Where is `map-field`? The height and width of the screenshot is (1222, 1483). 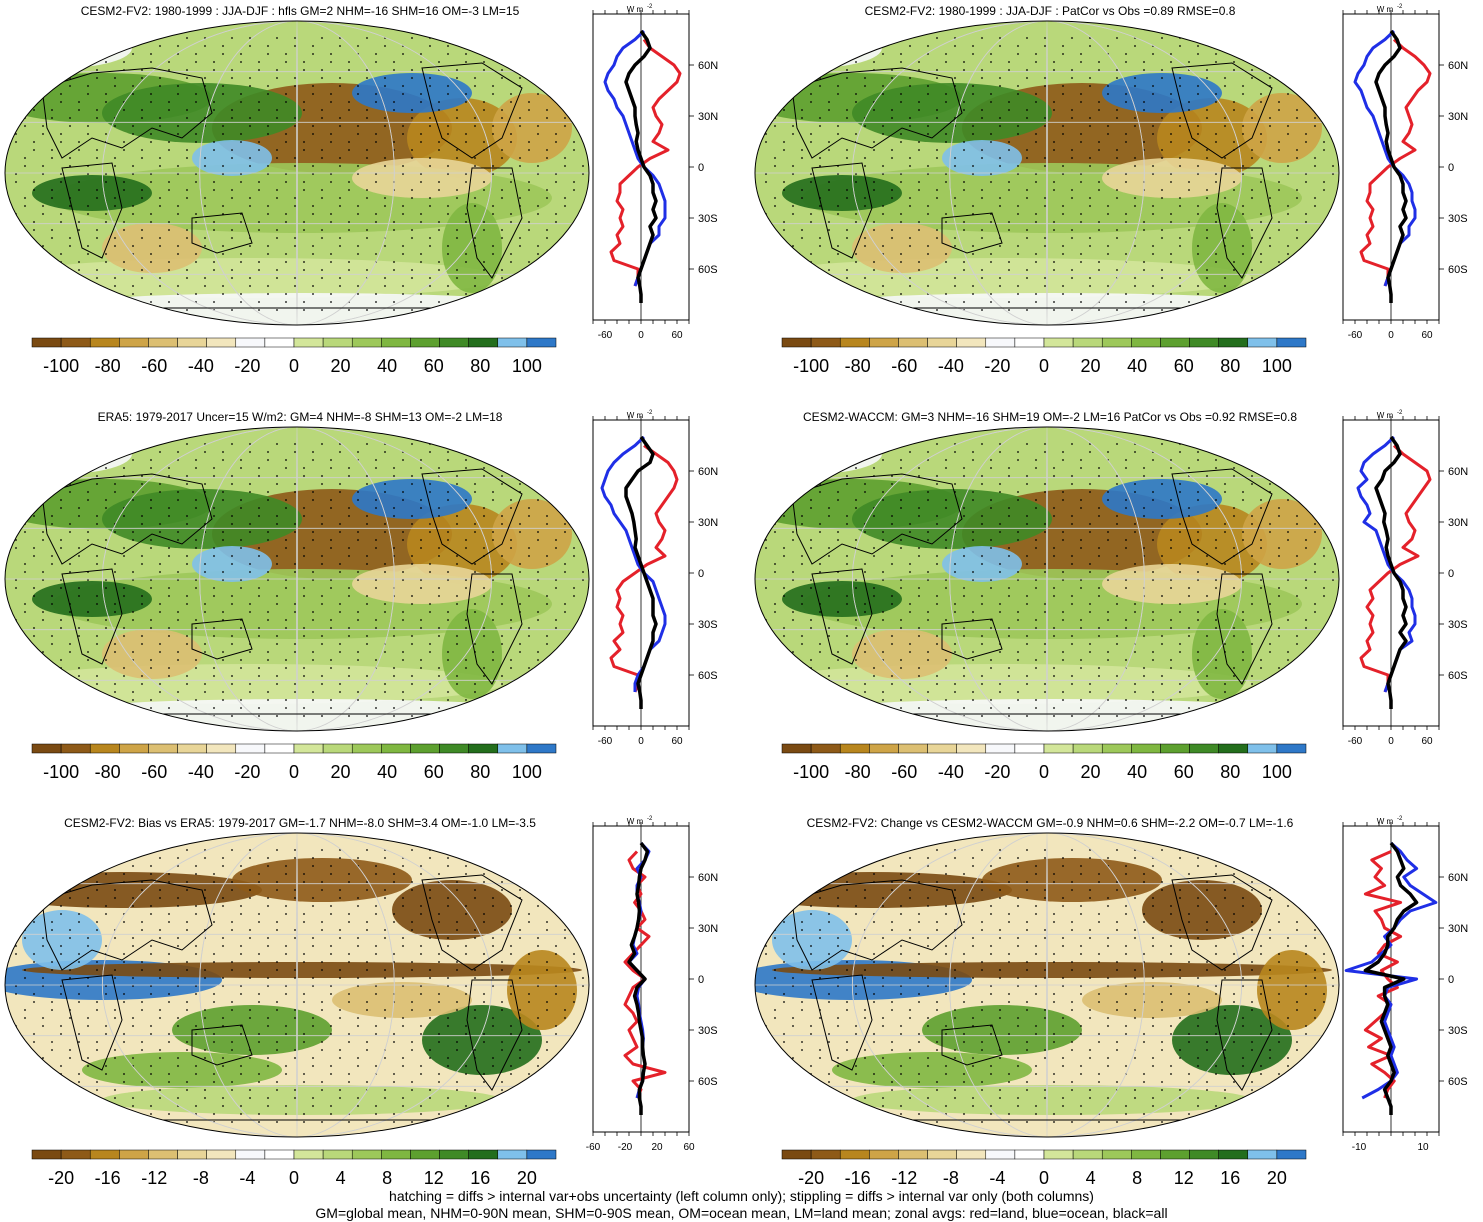 map-field is located at coordinates (297, 985).